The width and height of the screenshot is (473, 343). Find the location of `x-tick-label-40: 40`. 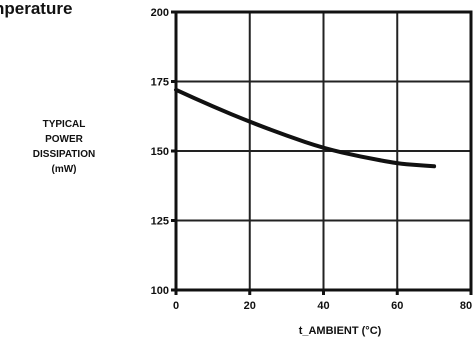

x-tick-label-40: 40 is located at coordinates (323, 306).